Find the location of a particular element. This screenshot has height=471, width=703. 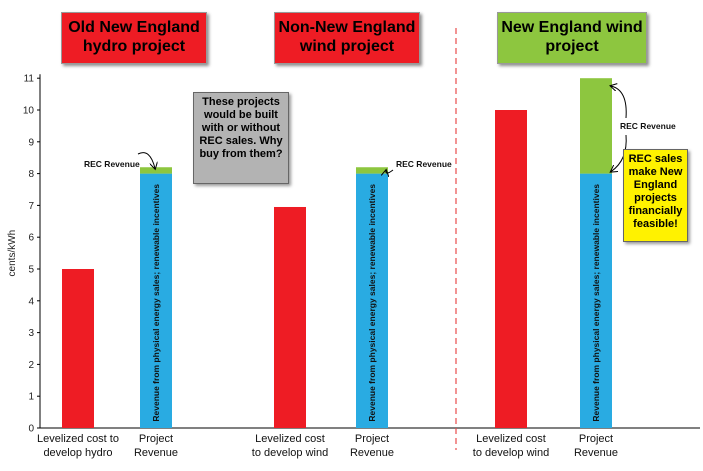

y-tick-label: 2 is located at coordinates (31, 365).